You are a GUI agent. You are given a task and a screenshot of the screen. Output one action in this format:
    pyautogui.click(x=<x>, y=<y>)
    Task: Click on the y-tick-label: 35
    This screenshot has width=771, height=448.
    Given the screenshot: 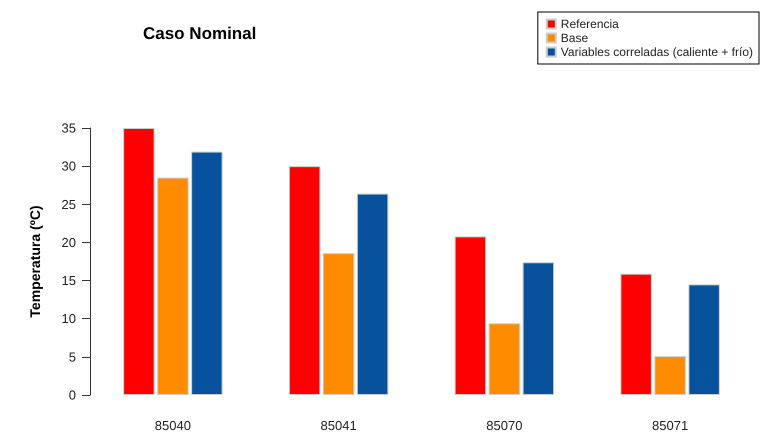 What is the action you would take?
    pyautogui.click(x=69, y=128)
    